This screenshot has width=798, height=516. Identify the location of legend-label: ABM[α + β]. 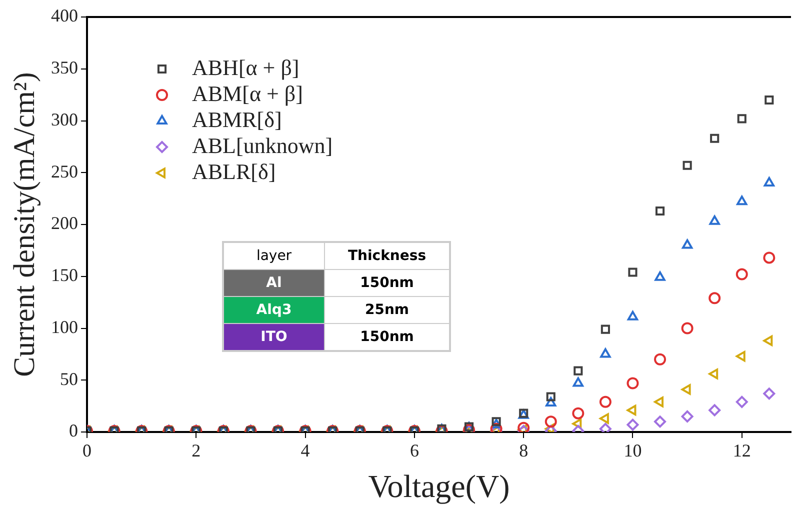
(247, 93).